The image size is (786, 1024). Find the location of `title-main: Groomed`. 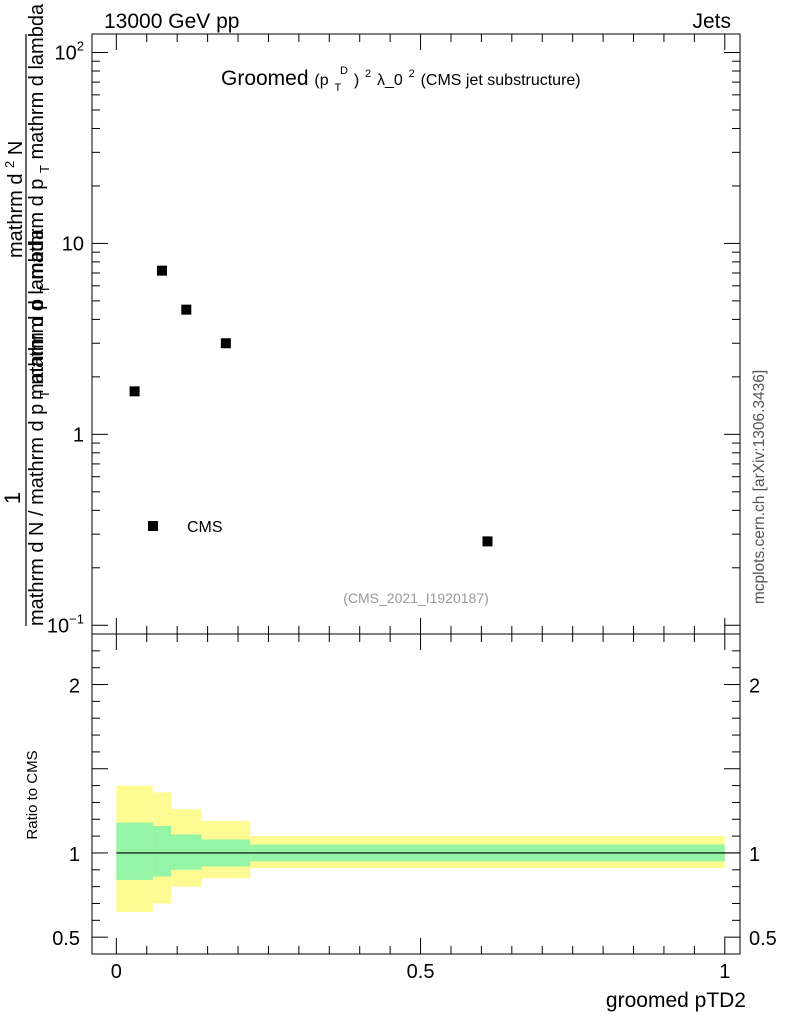

title-main: Groomed is located at coordinates (265, 78).